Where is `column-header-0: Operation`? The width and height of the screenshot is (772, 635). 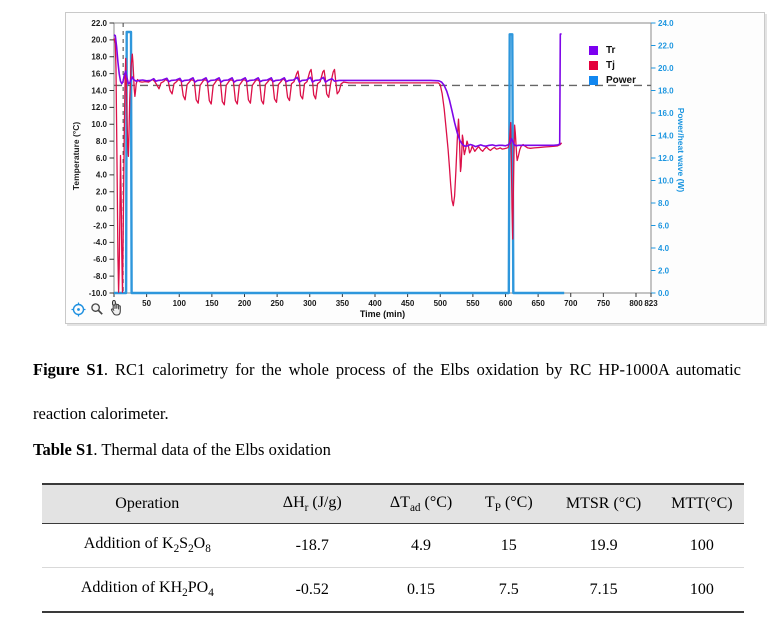 column-header-0: Operation is located at coordinates (147, 503).